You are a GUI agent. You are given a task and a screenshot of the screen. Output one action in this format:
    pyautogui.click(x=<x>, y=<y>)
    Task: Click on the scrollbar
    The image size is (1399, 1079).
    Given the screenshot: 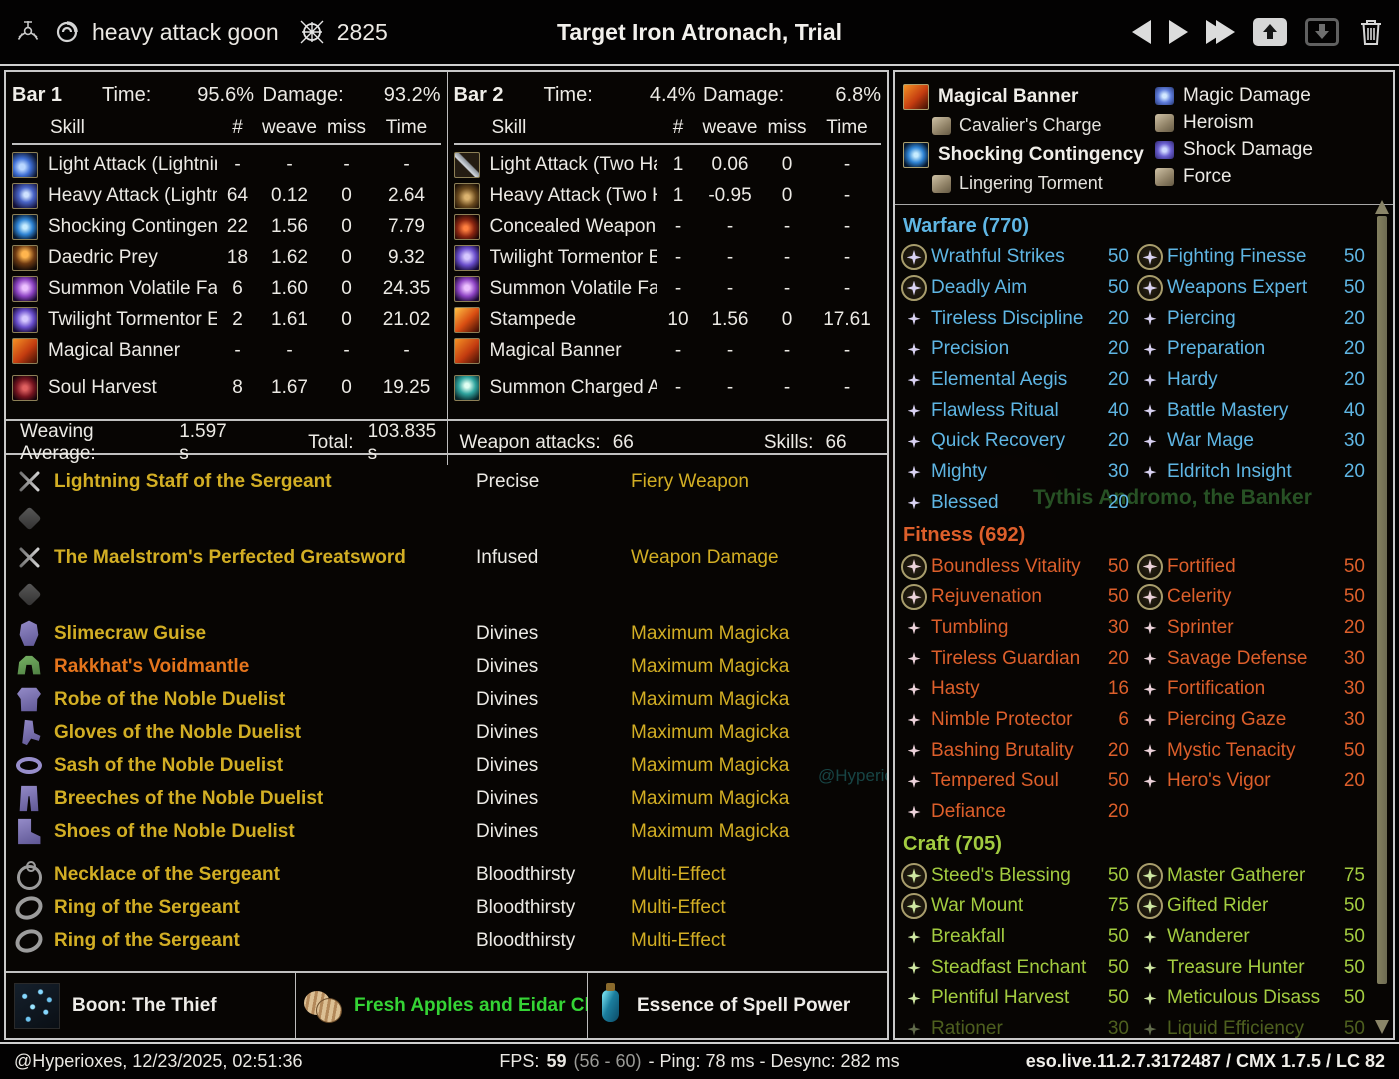 What is the action you would take?
    pyautogui.click(x=1382, y=617)
    